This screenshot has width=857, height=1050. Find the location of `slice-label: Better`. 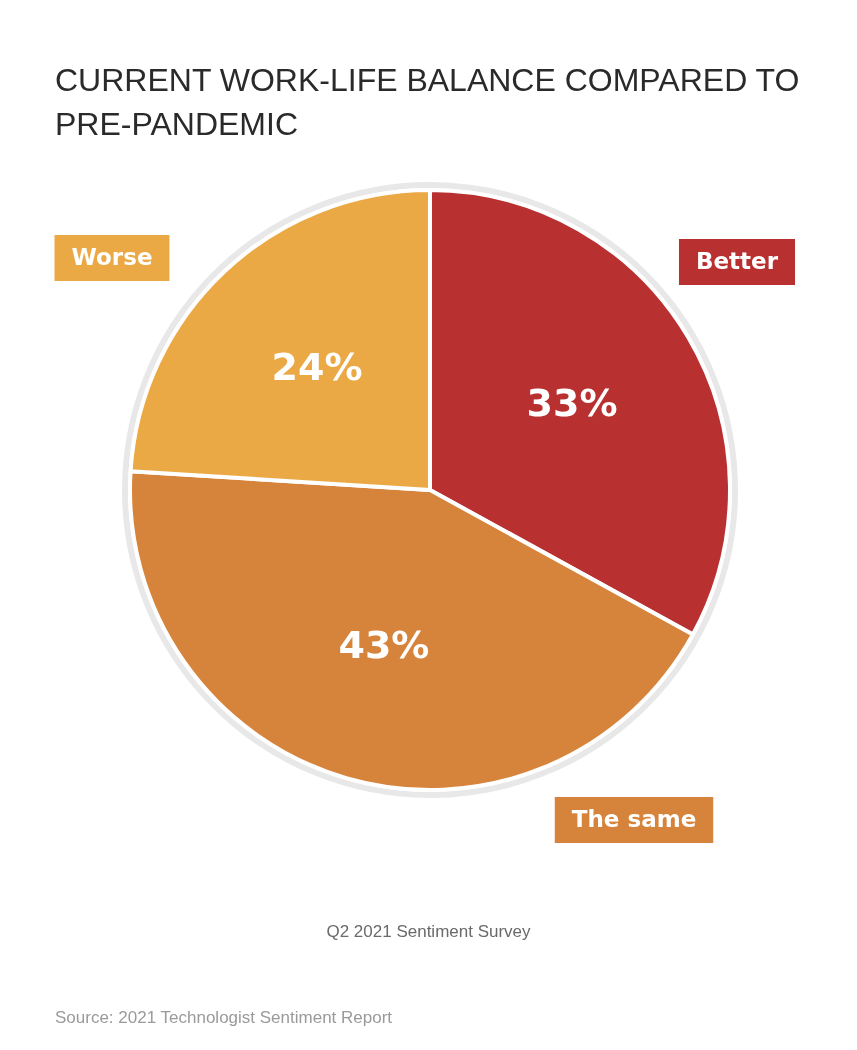

slice-label: Better is located at coordinates (737, 260).